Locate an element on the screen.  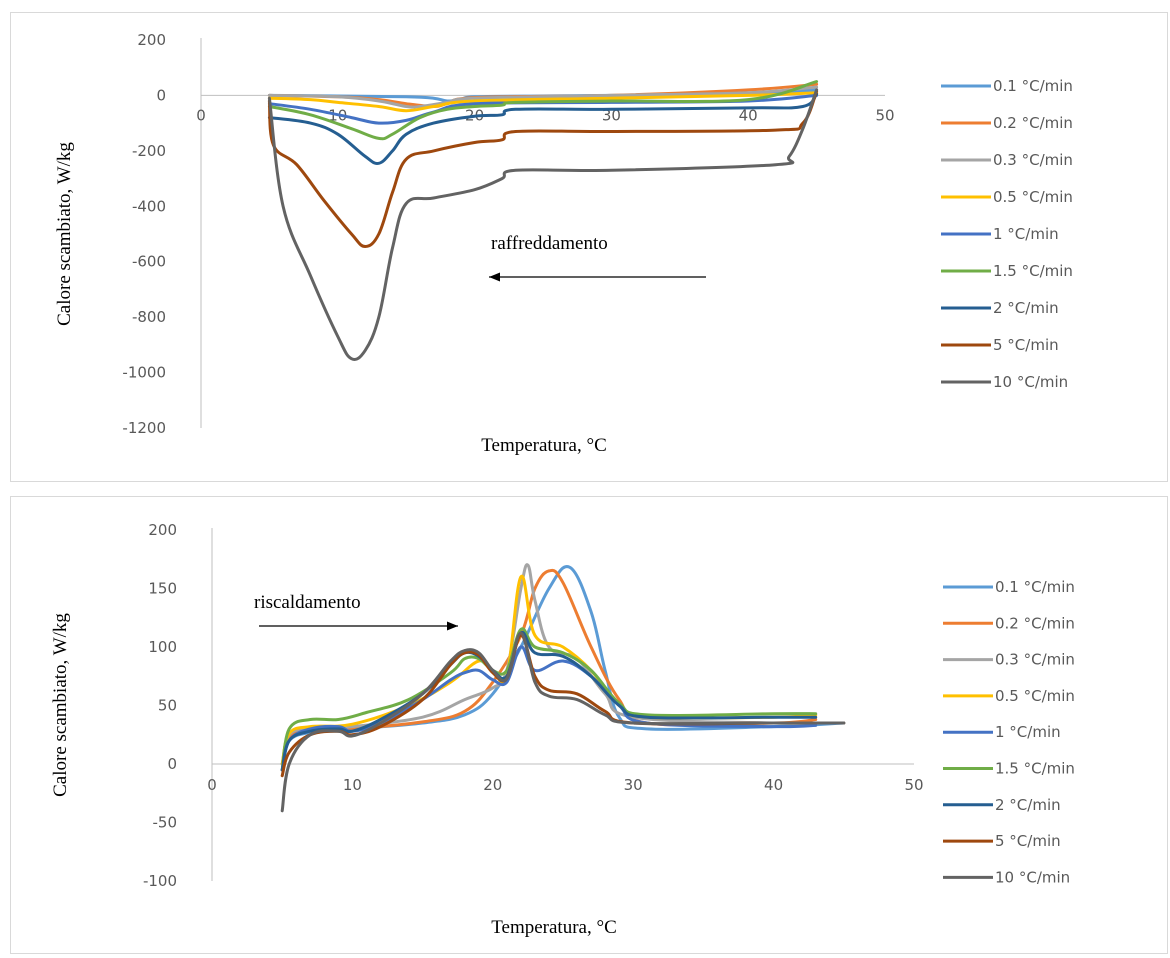
y-tick-label: -200 is located at coordinates (149, 151).